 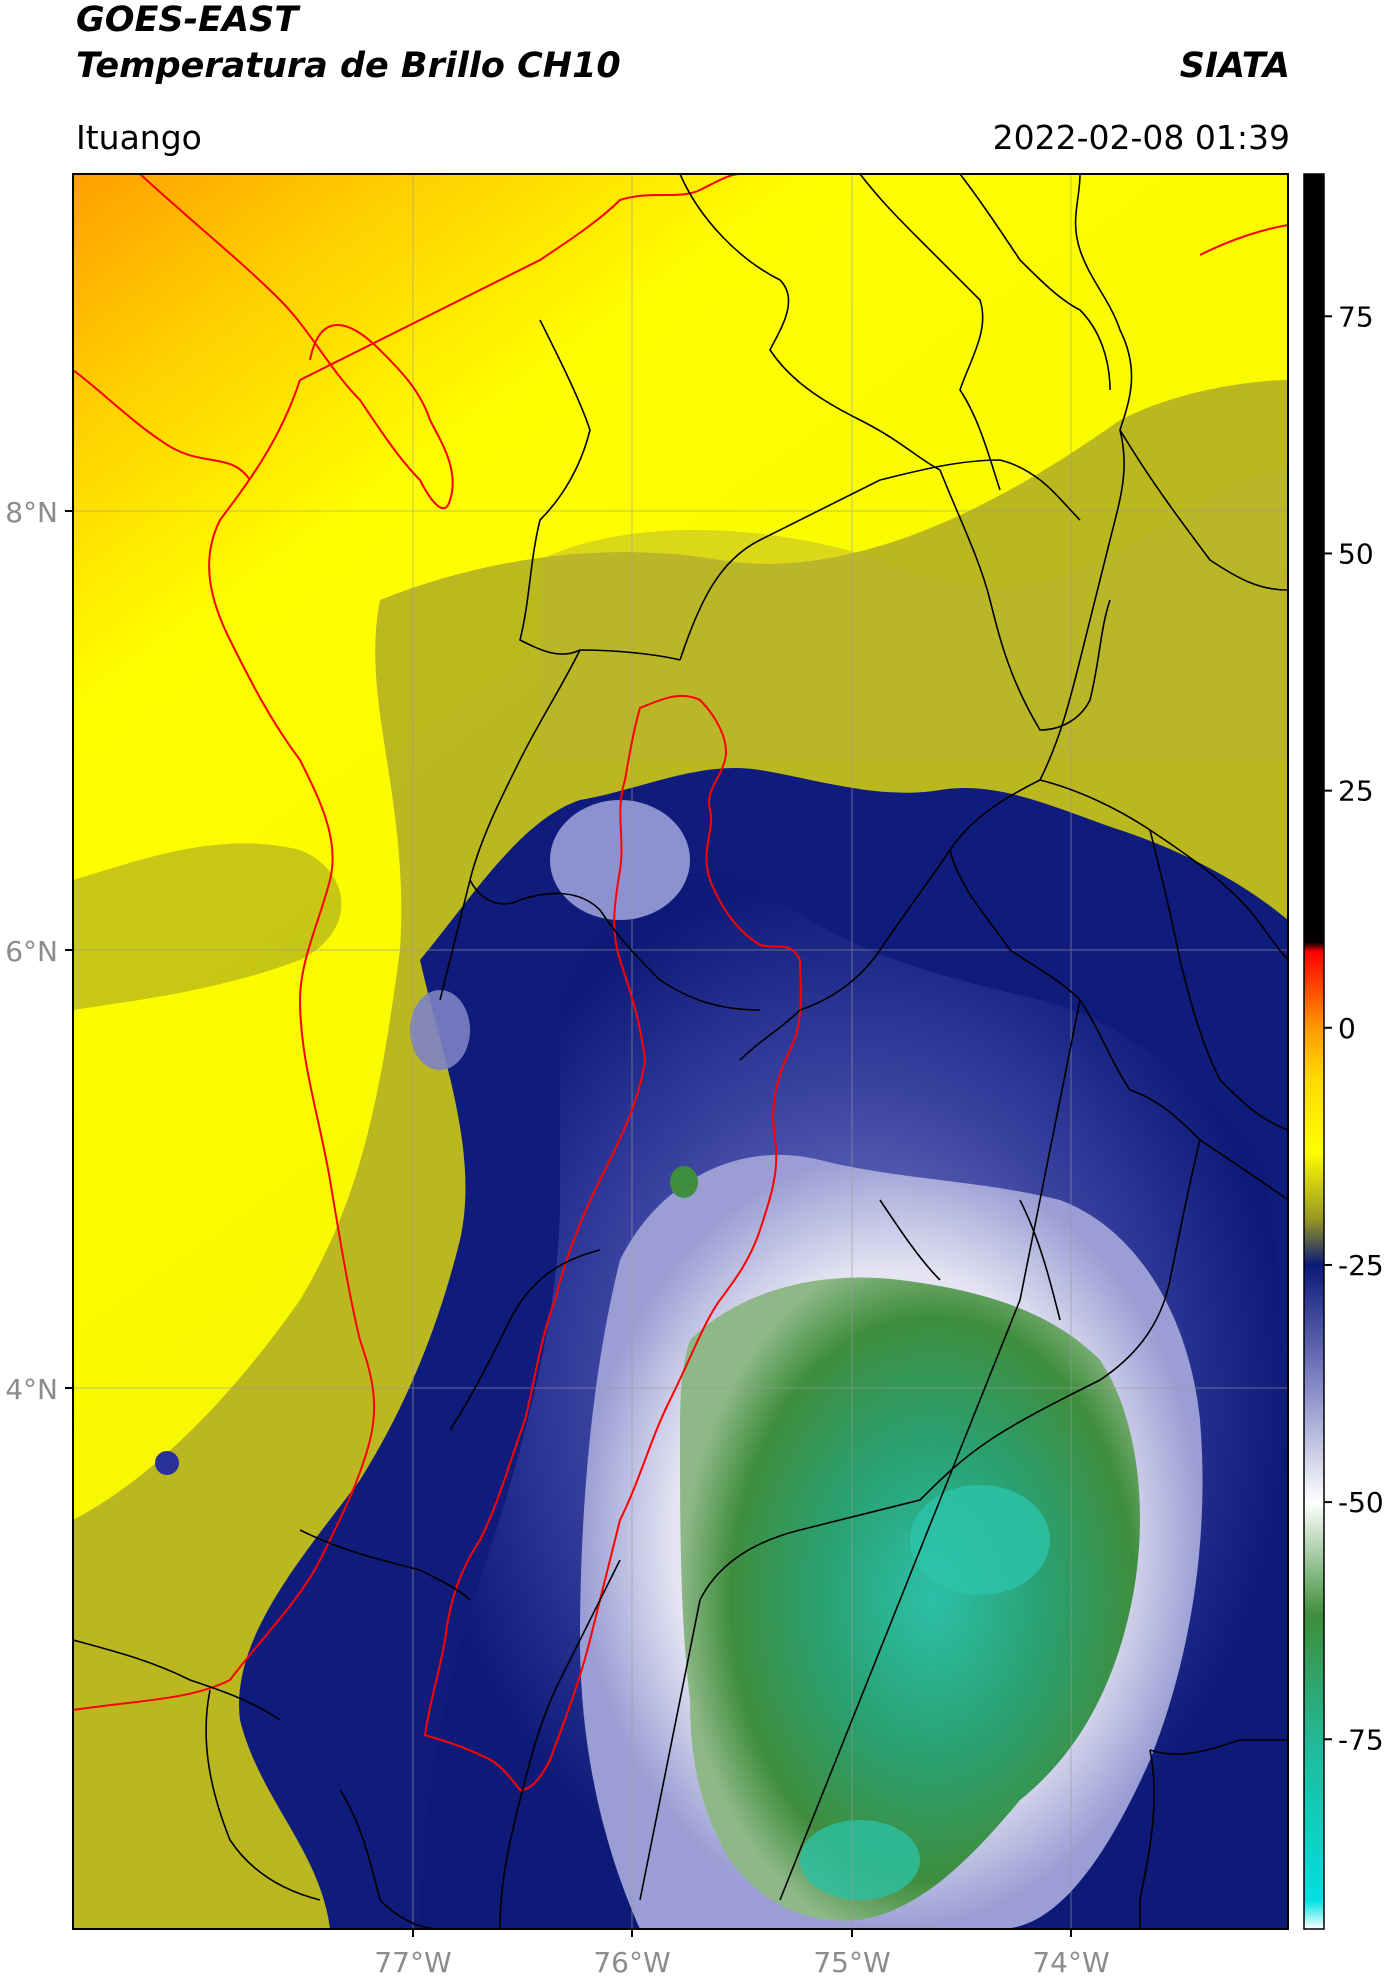 What do you see at coordinates (1356, 553) in the screenshot?
I see `colorbar-tick-label: 50` at bounding box center [1356, 553].